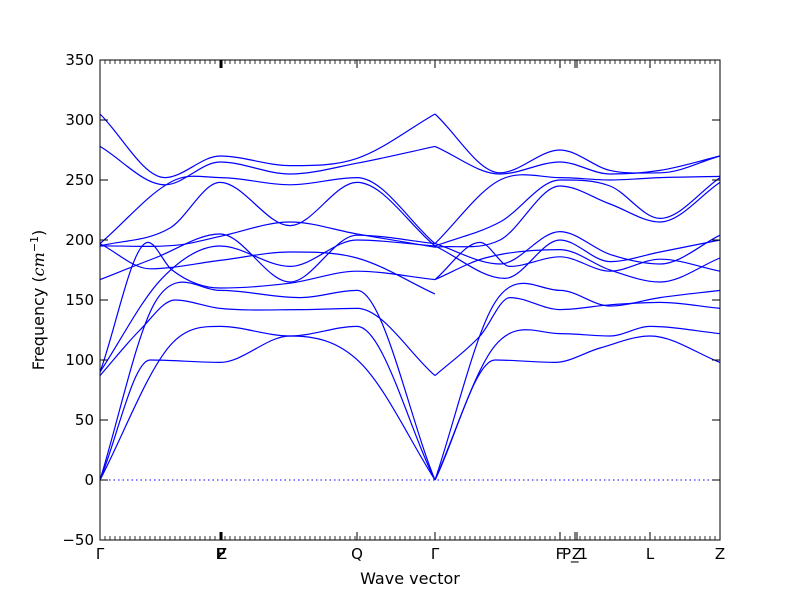 The image size is (800, 600). Describe the element at coordinates (79, 360) in the screenshot. I see `y-tick-label: 100` at that location.